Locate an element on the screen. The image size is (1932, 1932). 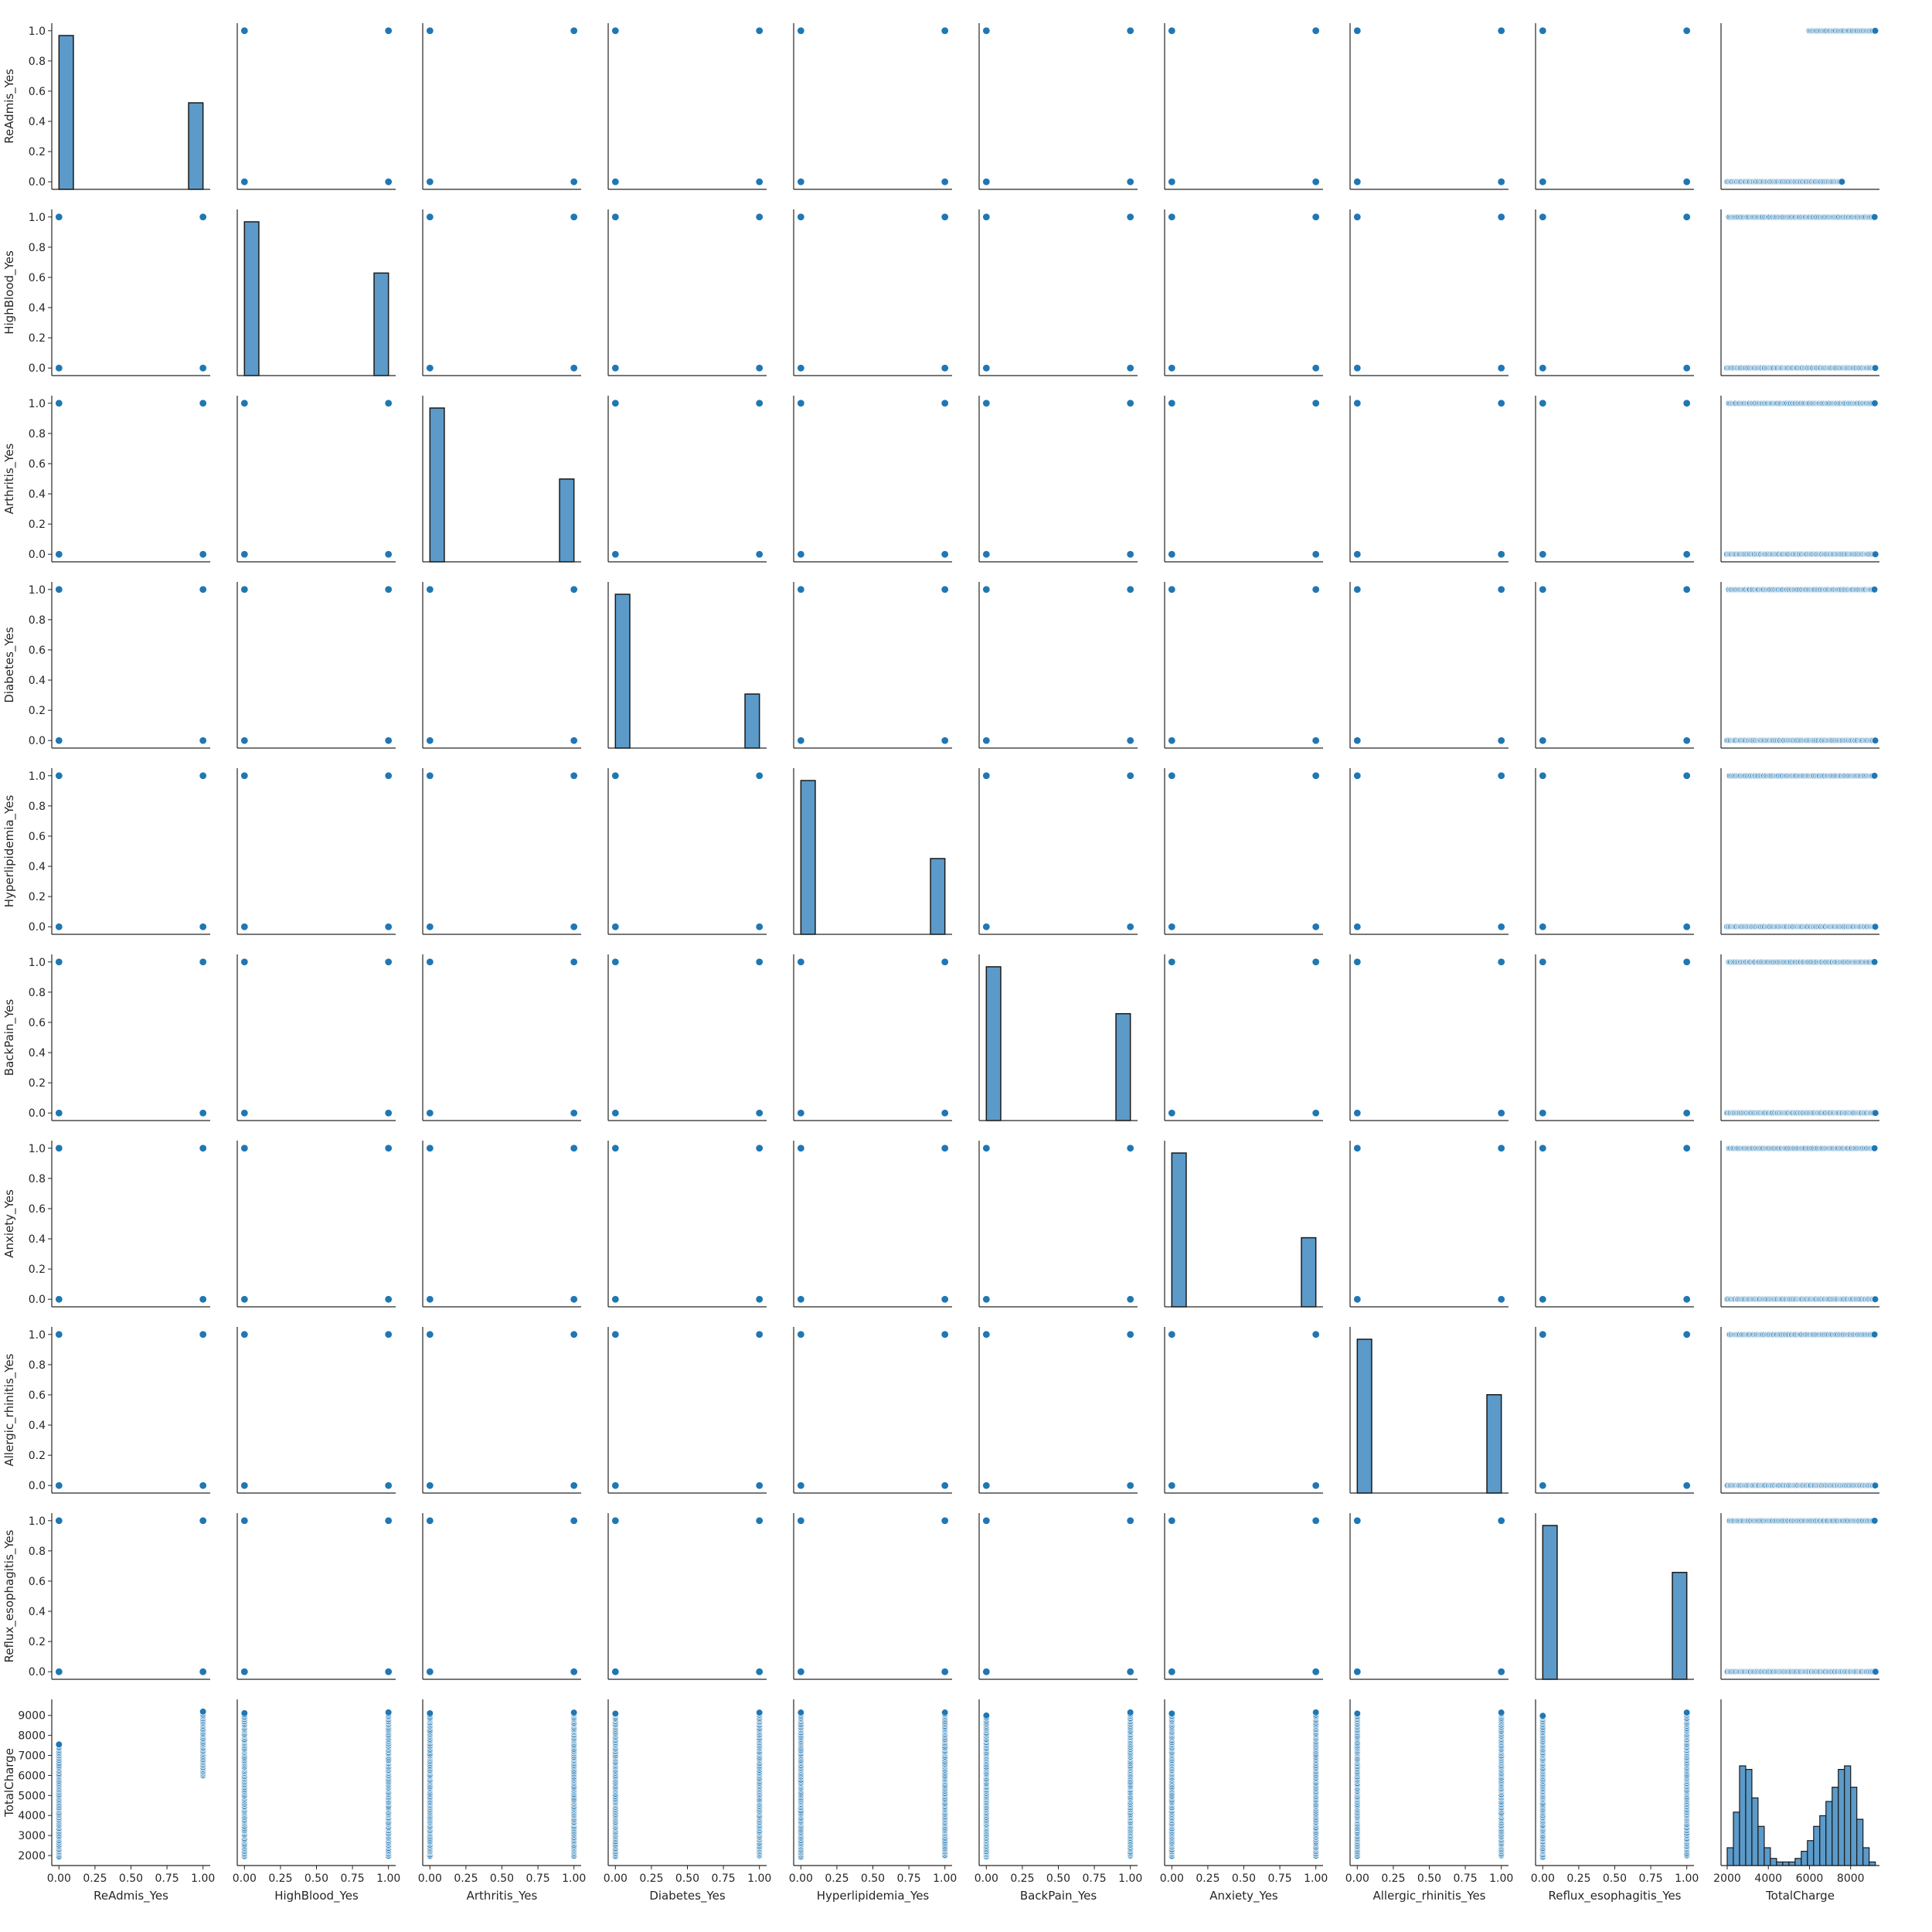
panel-Arthritis_Yes-vs-Arthritis_Yes is located at coordinates (502, 479).